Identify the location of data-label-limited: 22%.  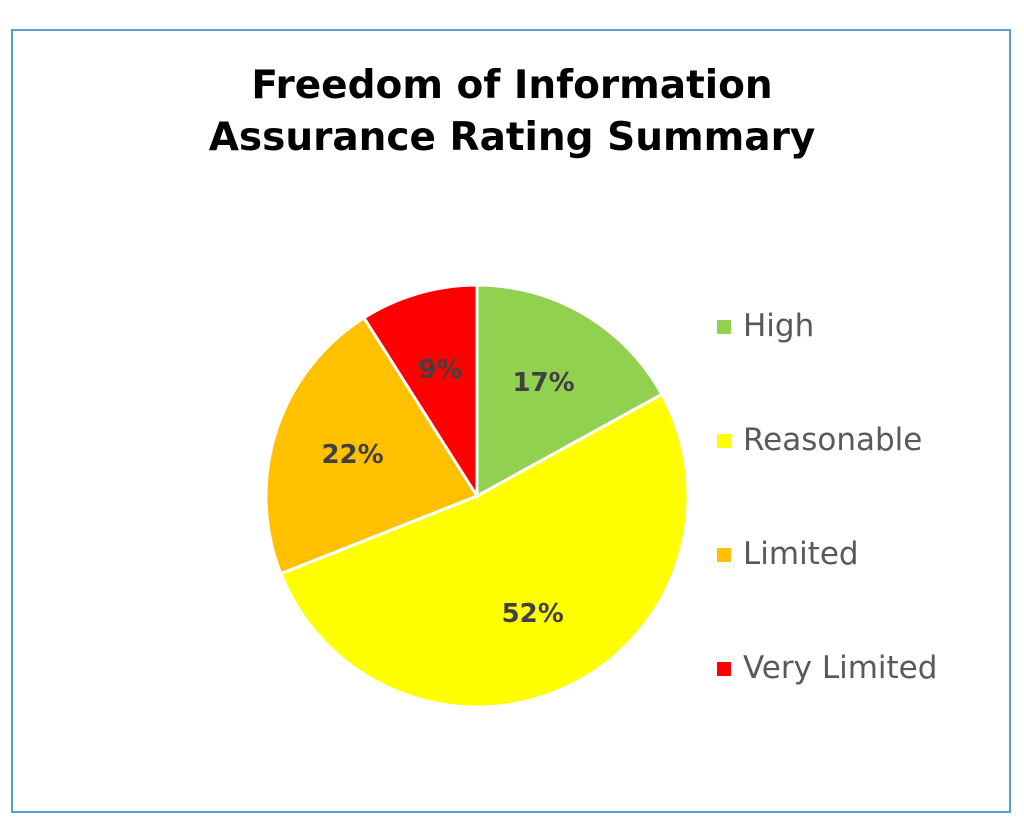
(352, 455).